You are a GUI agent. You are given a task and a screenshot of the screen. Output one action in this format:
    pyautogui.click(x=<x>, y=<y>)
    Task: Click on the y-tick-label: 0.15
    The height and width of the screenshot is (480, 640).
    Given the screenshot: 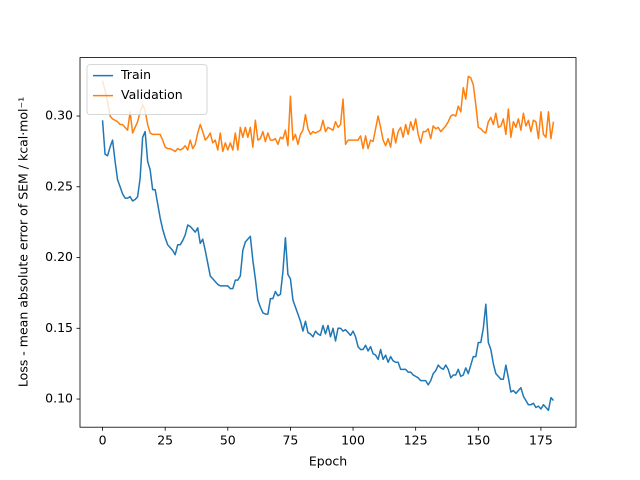 What is the action you would take?
    pyautogui.click(x=59, y=327)
    